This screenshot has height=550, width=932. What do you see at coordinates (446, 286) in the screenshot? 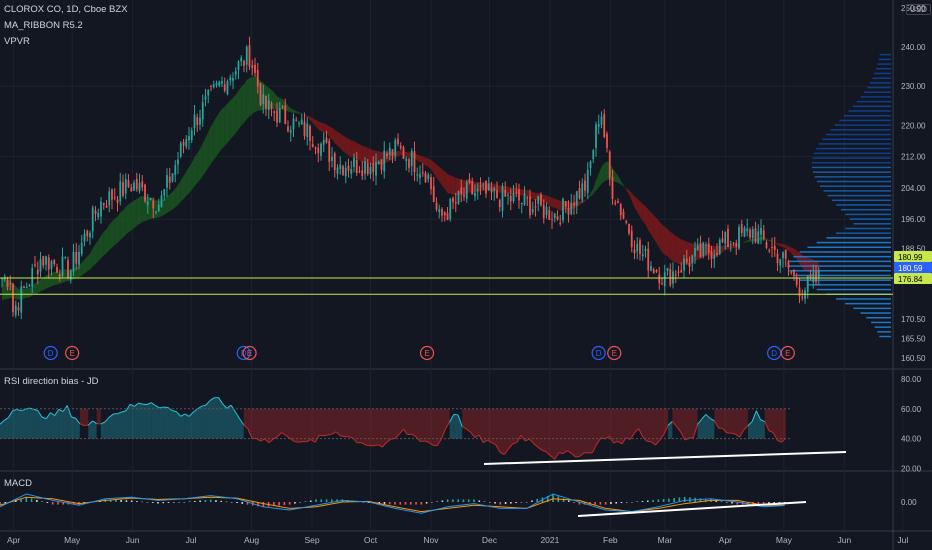
I see `horizontal-lines` at bounding box center [446, 286].